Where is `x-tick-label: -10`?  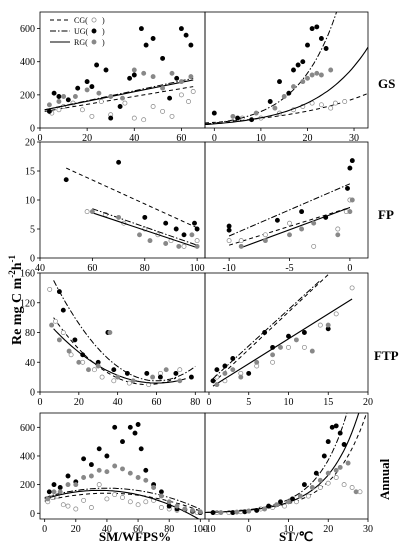
x-tick-label: -10 is located at coordinates (228, 268).